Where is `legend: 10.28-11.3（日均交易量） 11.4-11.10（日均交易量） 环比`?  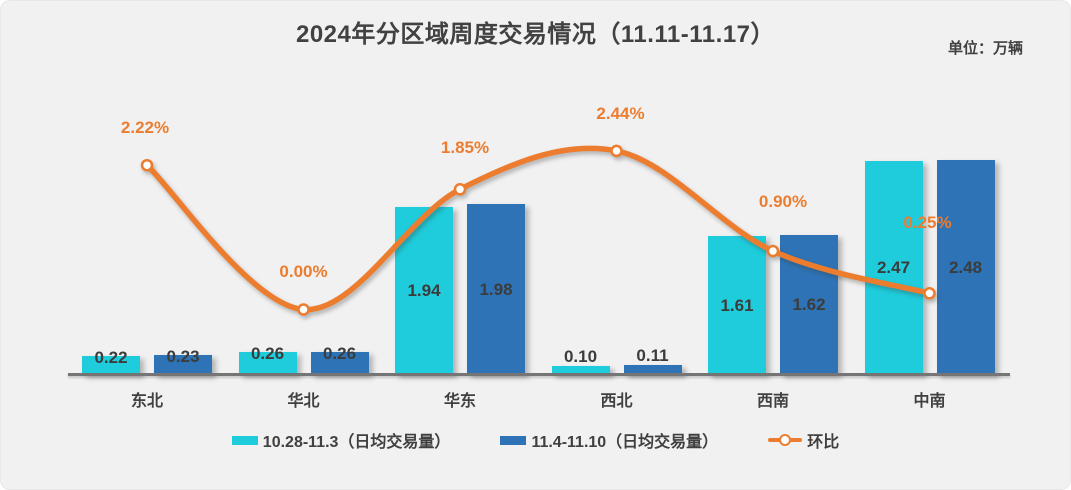
legend: 10.28-11.3（日均交易量） 11.4-11.10（日均交易量） 环比 is located at coordinates (535, 440).